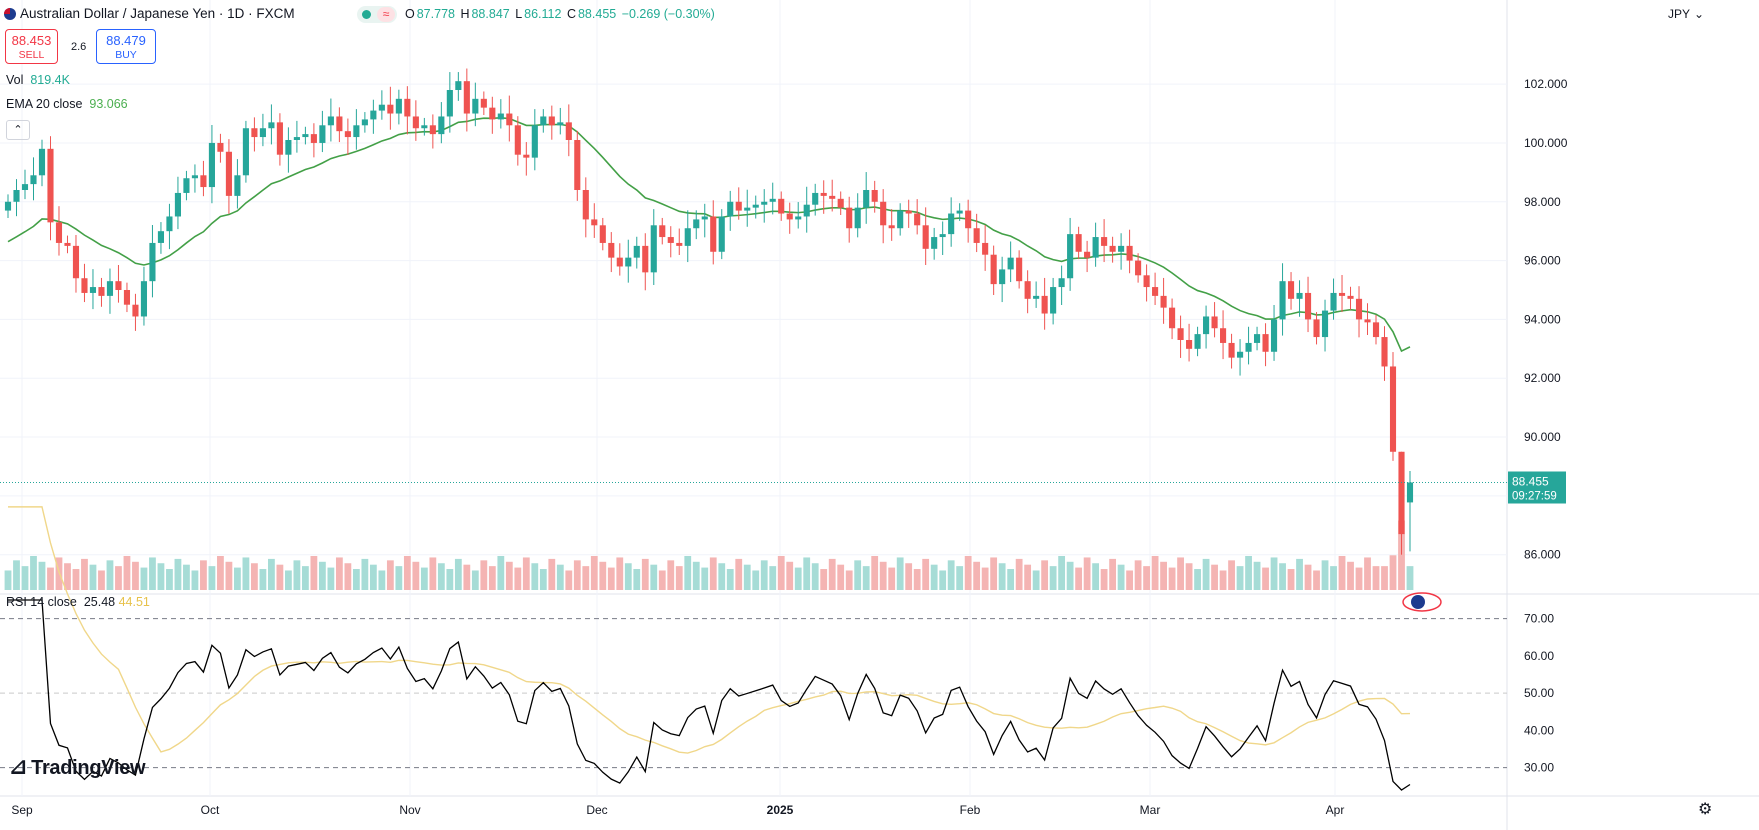 This screenshot has width=1759, height=830. What do you see at coordinates (126, 46) in the screenshot?
I see `buy-button: 88.479 BUY` at bounding box center [126, 46].